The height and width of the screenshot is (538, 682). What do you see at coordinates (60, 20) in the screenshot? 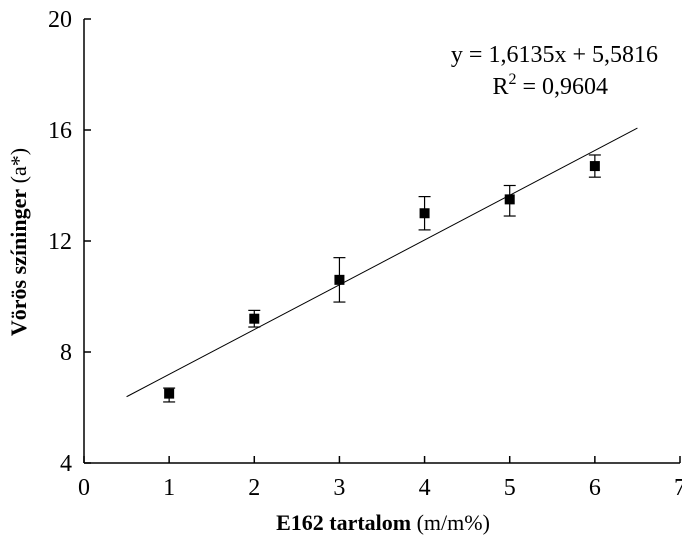
I see `y-tick-label: 20` at bounding box center [60, 20].